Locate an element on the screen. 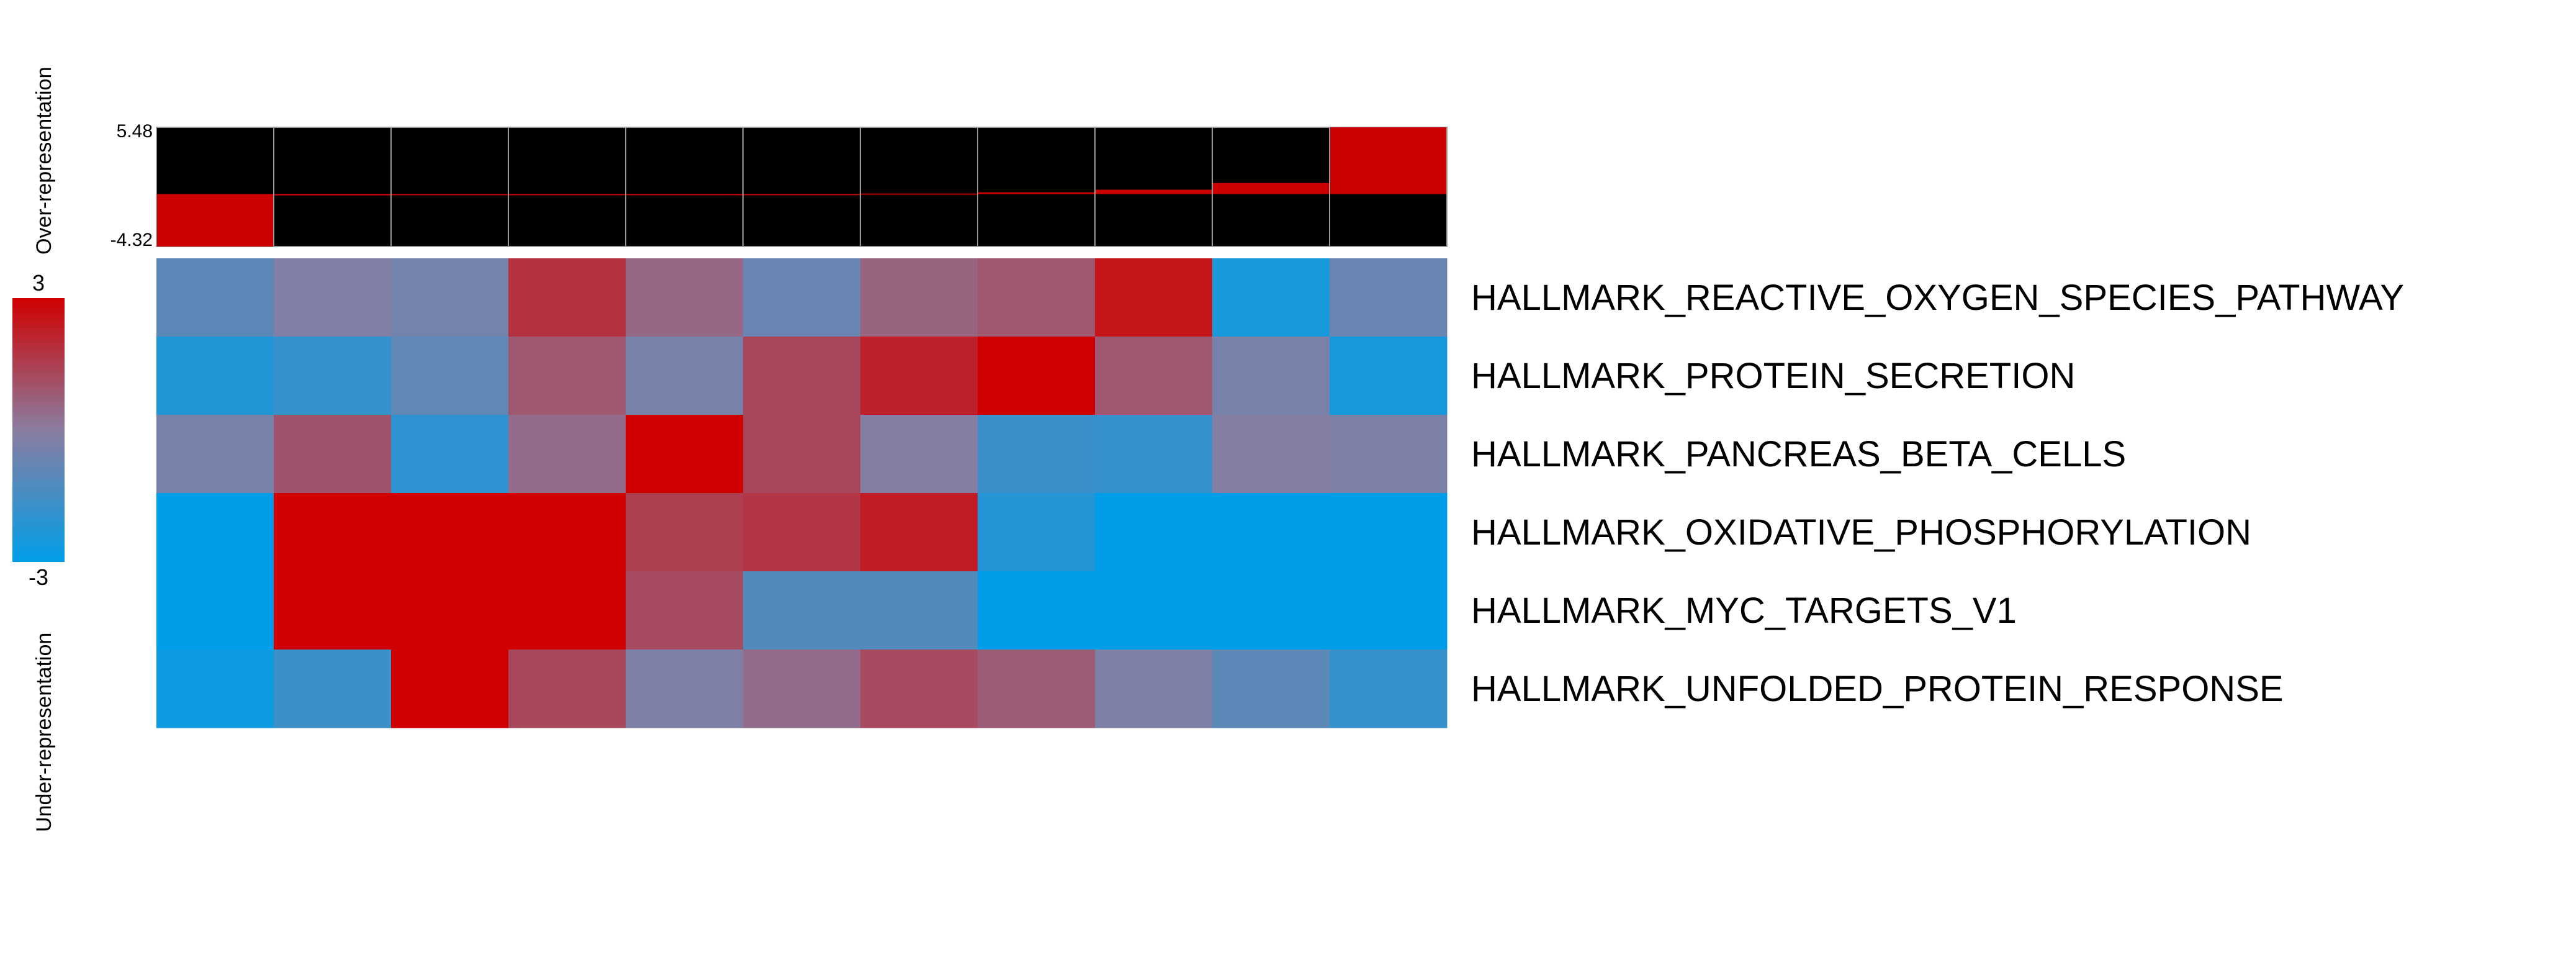  legend-min-label: -3 is located at coordinates (38, 577).